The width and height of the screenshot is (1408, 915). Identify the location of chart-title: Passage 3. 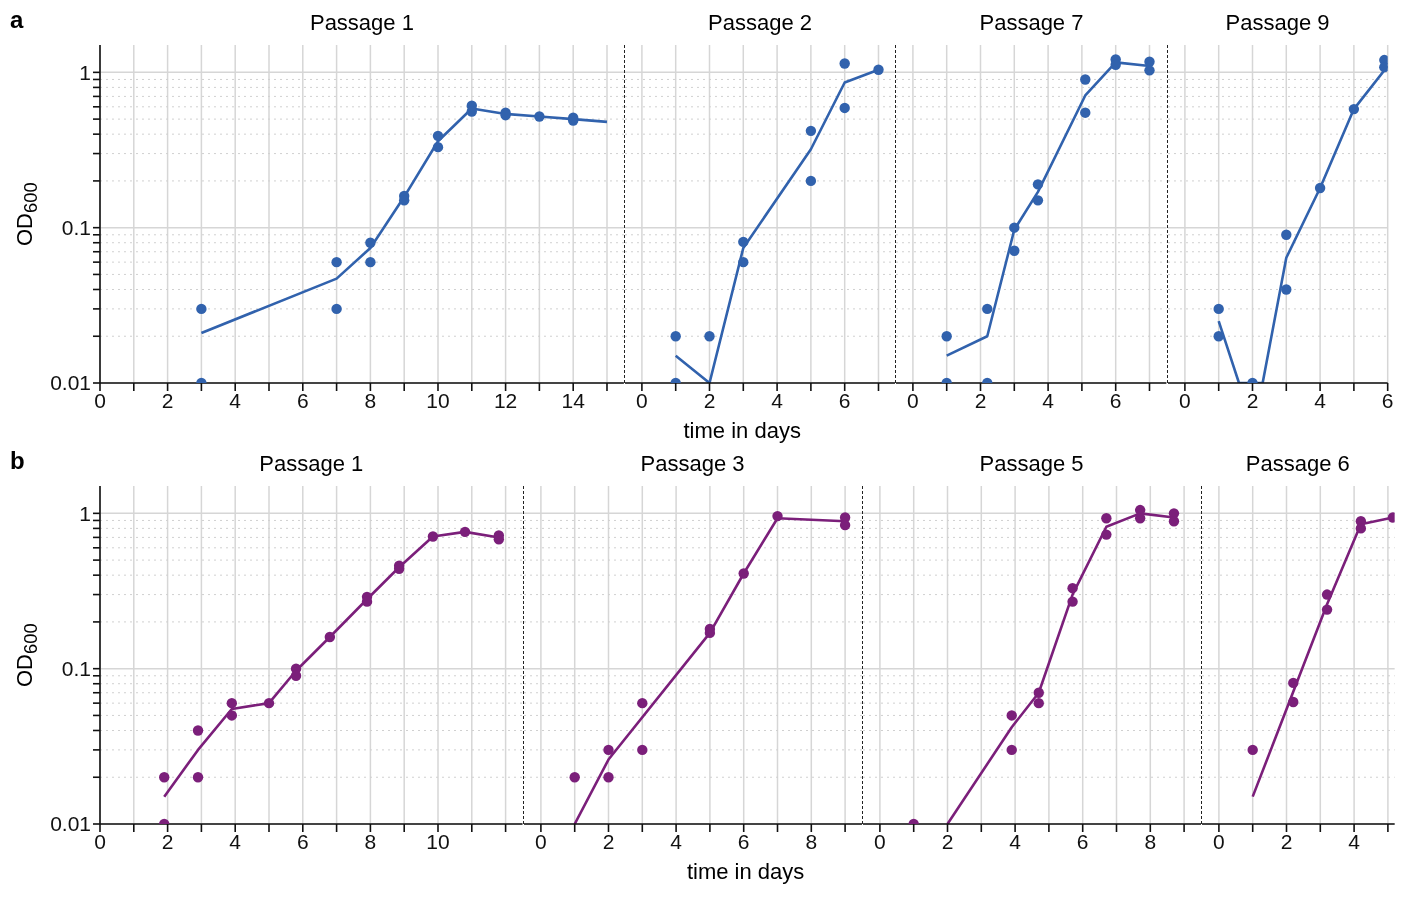
(692, 464).